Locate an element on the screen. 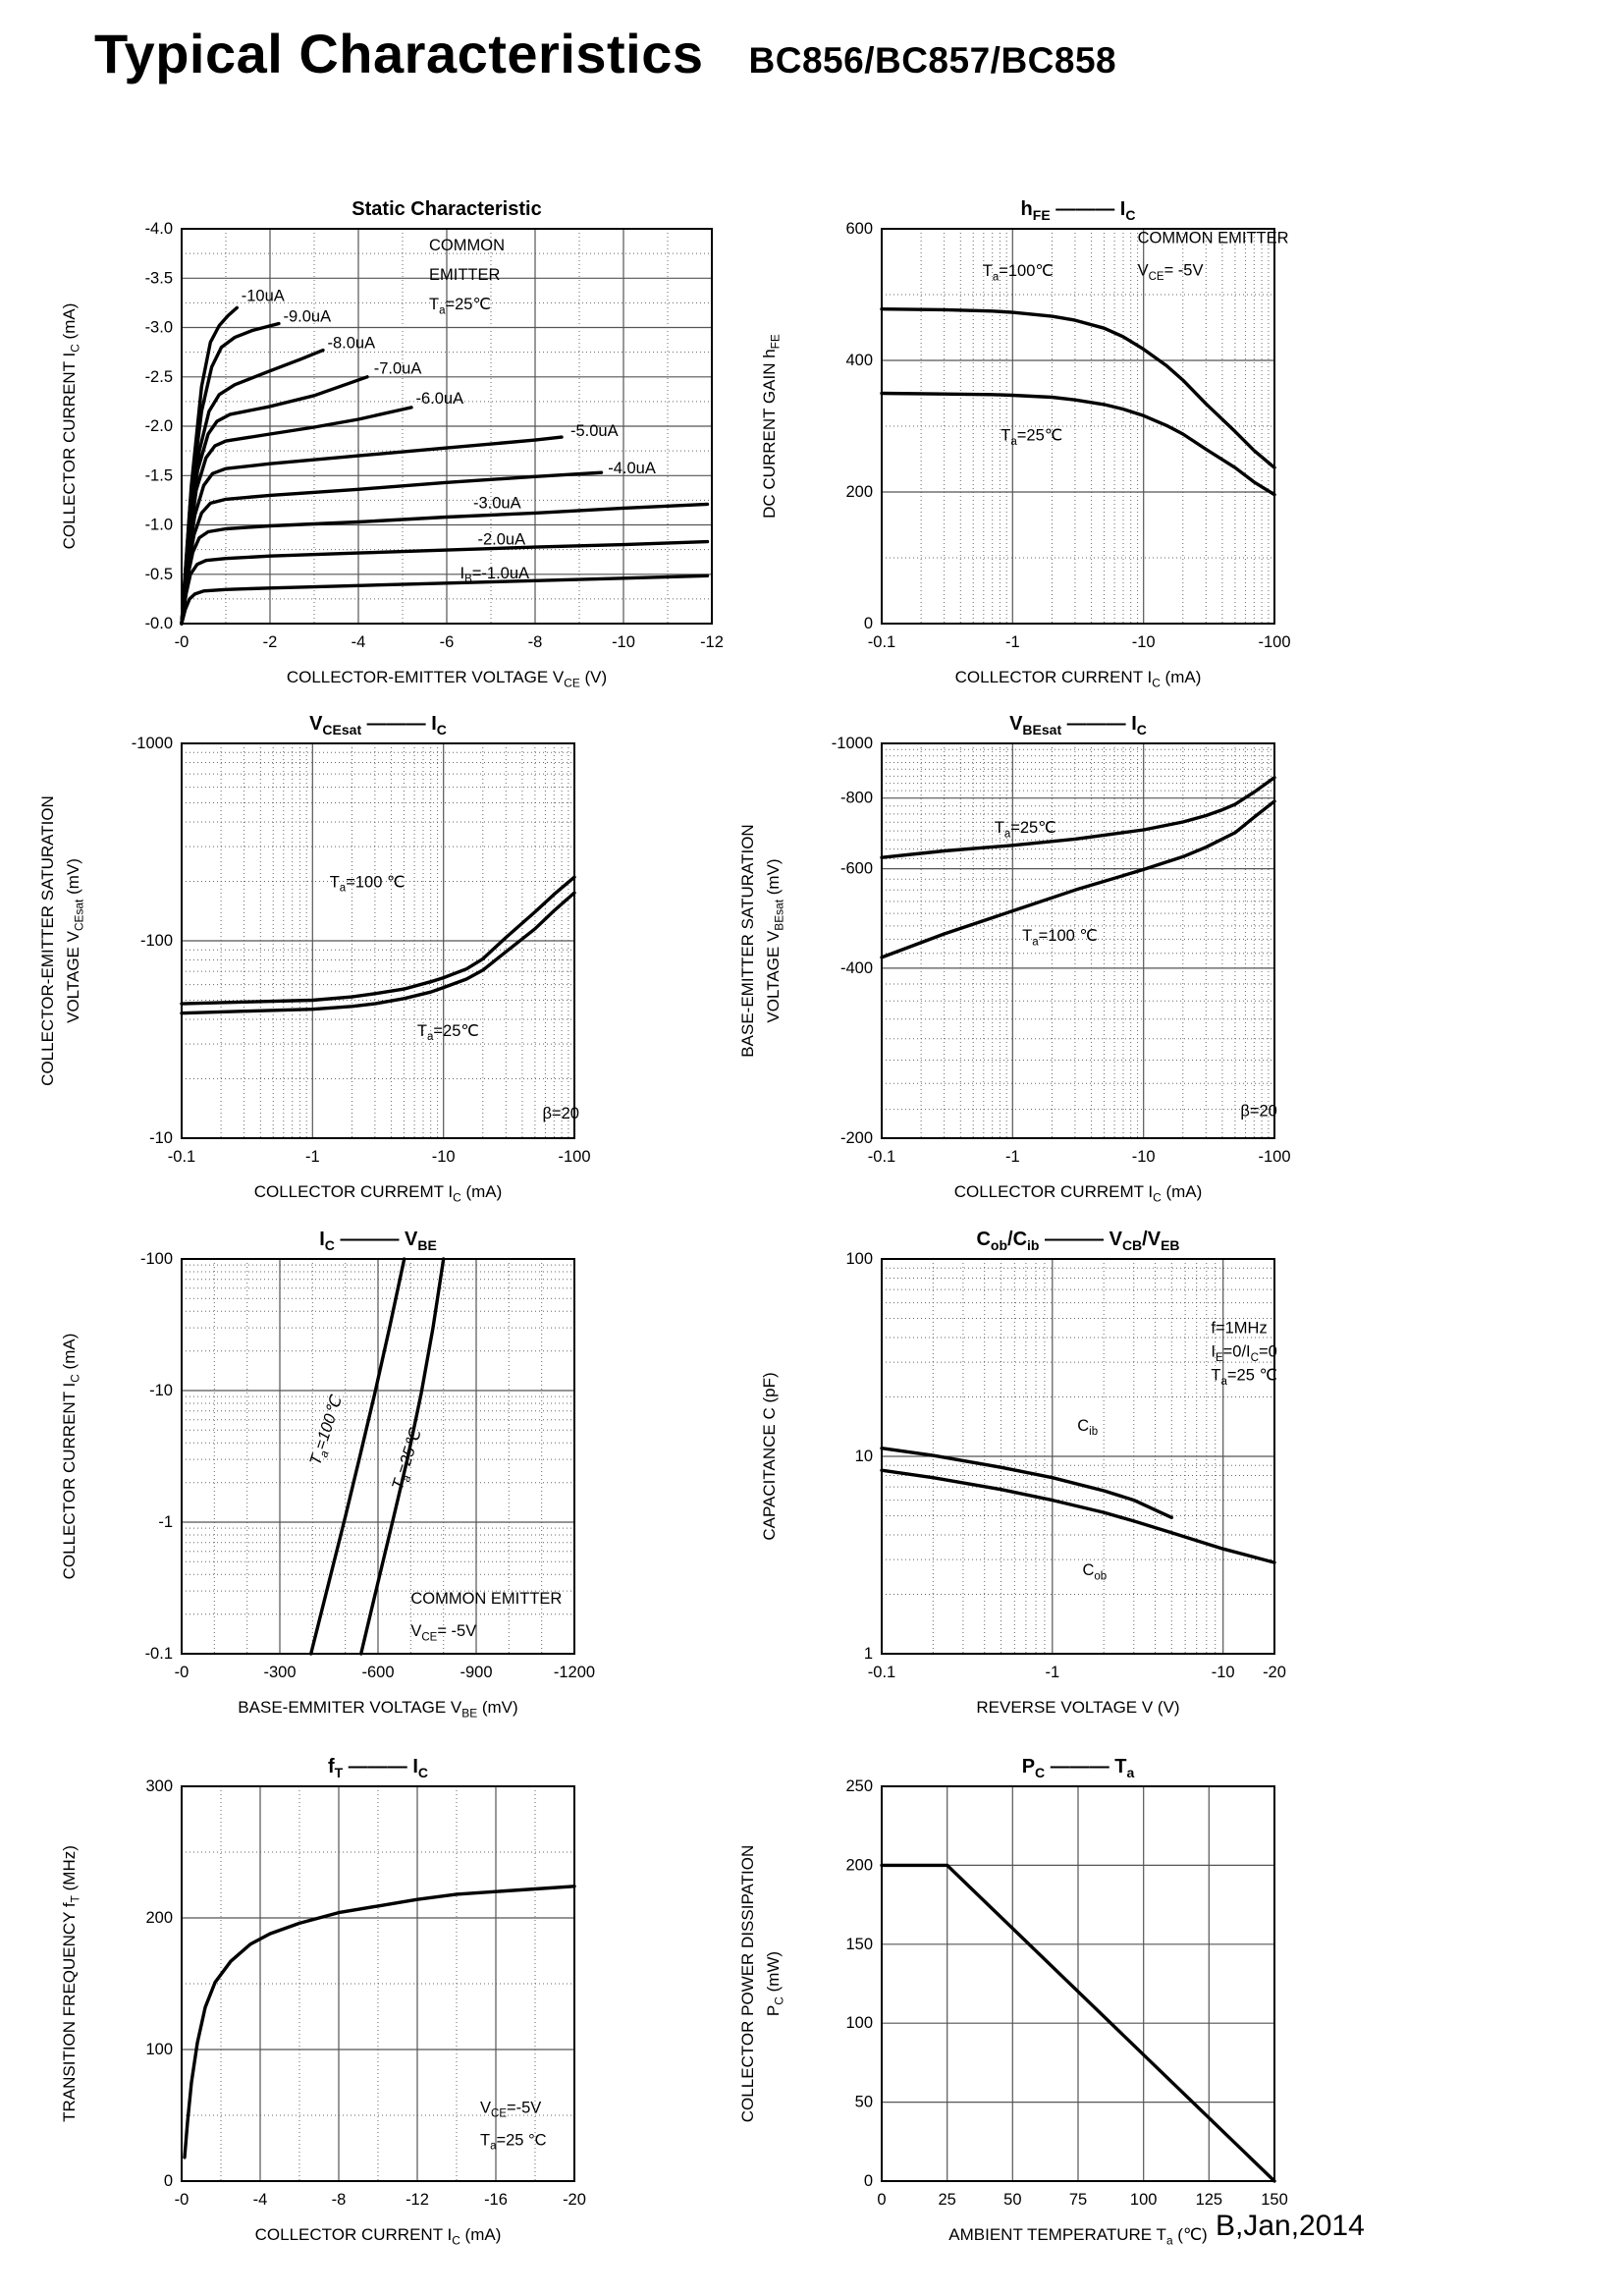 This screenshot has height=2296, width=1623. y-tick-label: -1 is located at coordinates (165, 1522).